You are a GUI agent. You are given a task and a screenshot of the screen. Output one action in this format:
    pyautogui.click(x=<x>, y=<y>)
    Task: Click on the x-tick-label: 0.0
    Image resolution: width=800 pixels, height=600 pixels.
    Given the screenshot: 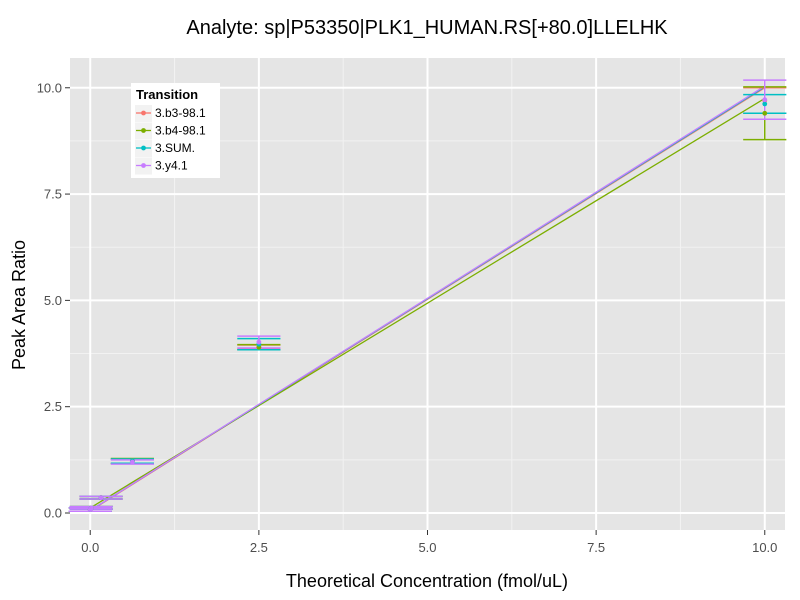 What is the action you would take?
    pyautogui.click(x=90, y=547)
    